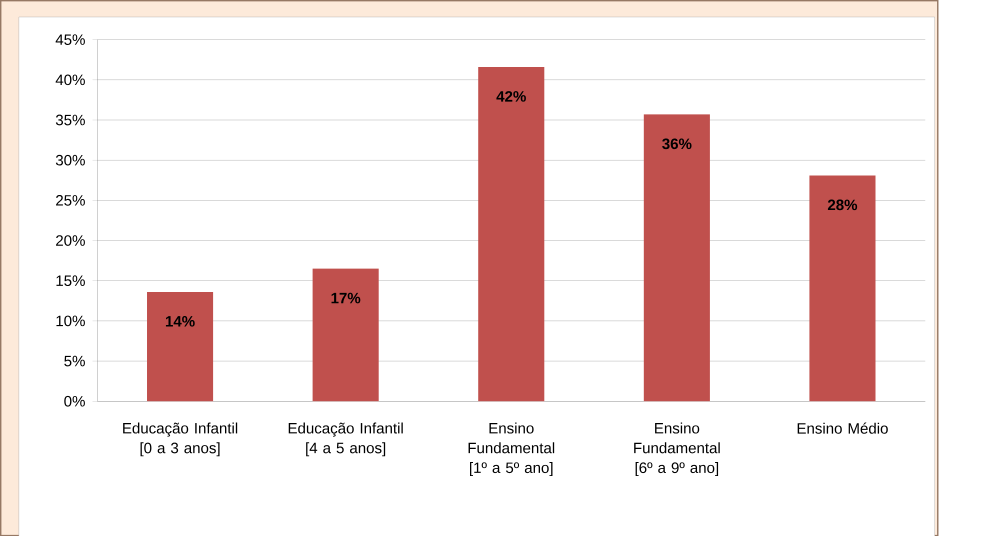  What do you see at coordinates (180, 321) in the screenshot?
I see `data-label: 14%` at bounding box center [180, 321].